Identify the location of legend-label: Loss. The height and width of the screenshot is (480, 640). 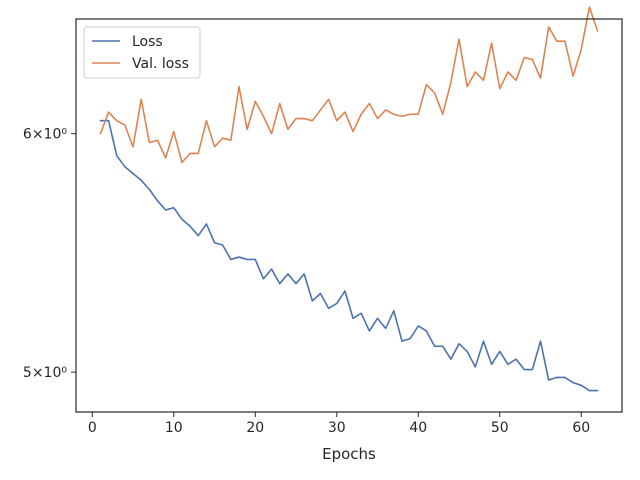
(147, 42).